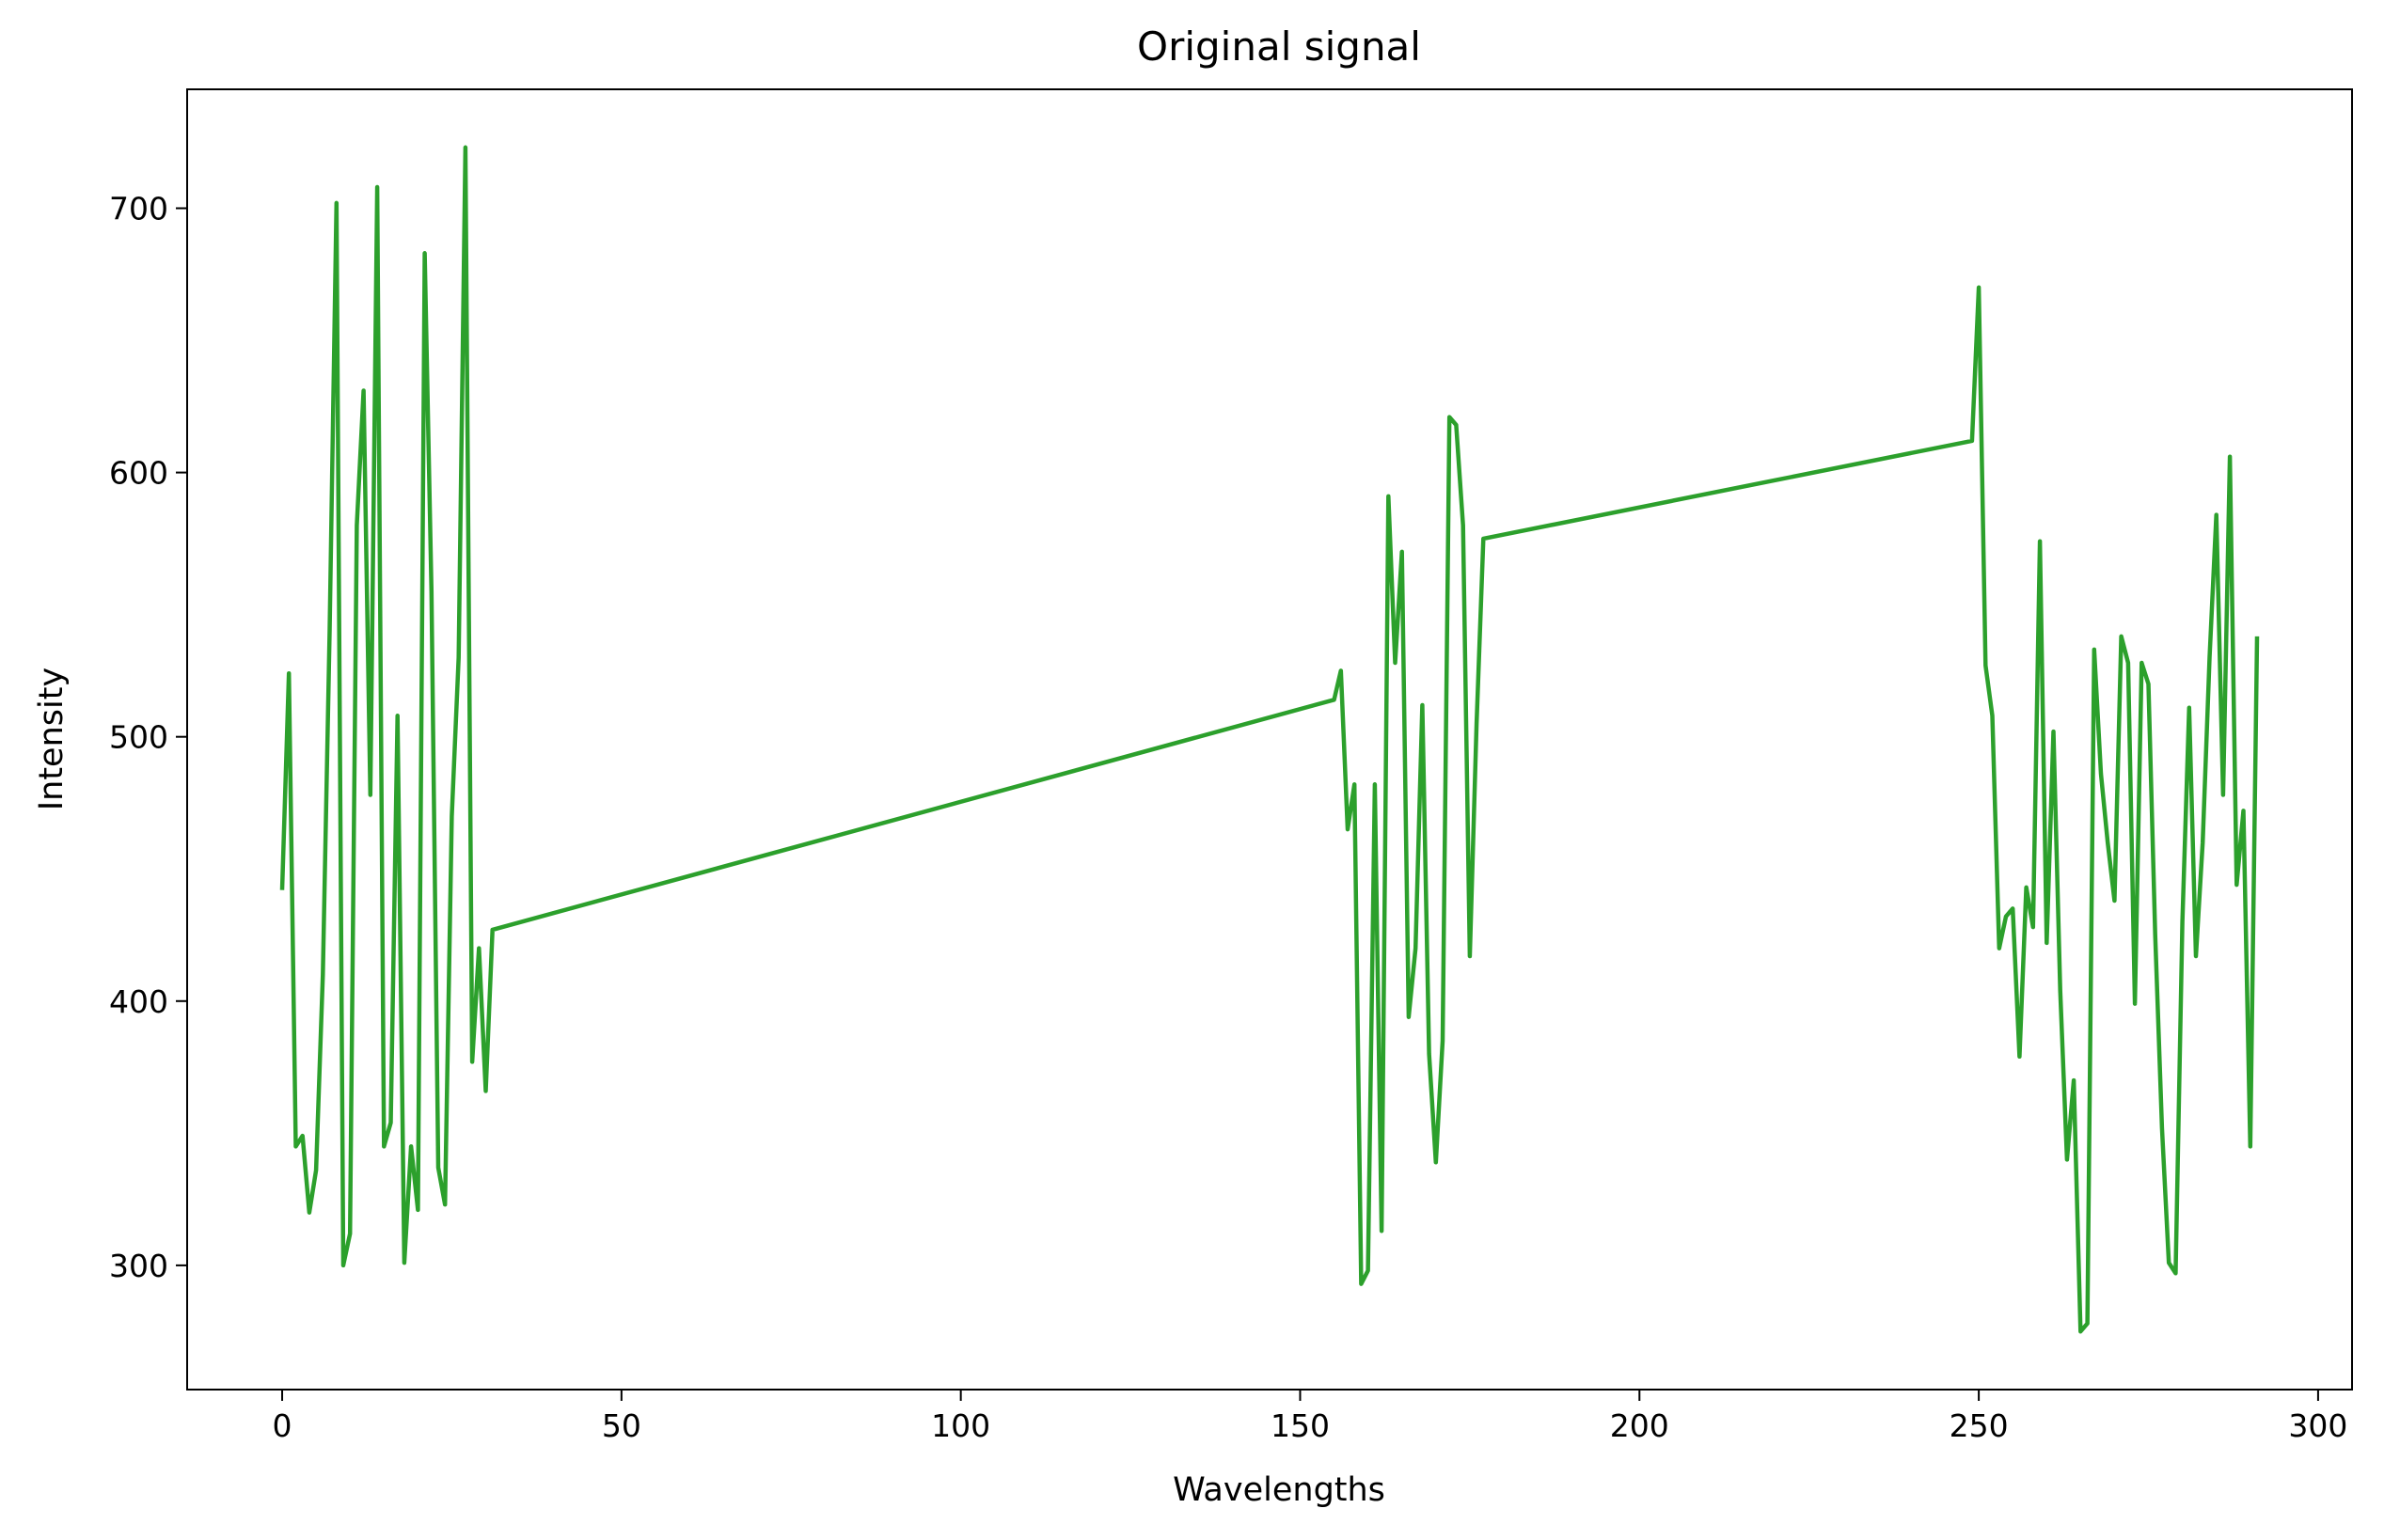 The height and width of the screenshot is (1540, 2400). I want to click on x-tick-label: 200, so click(1639, 1425).